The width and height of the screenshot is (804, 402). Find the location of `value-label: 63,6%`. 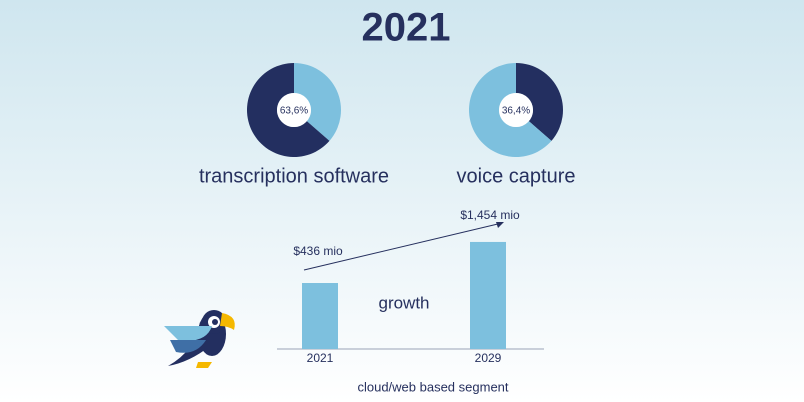

value-label: 63,6% is located at coordinates (294, 111).